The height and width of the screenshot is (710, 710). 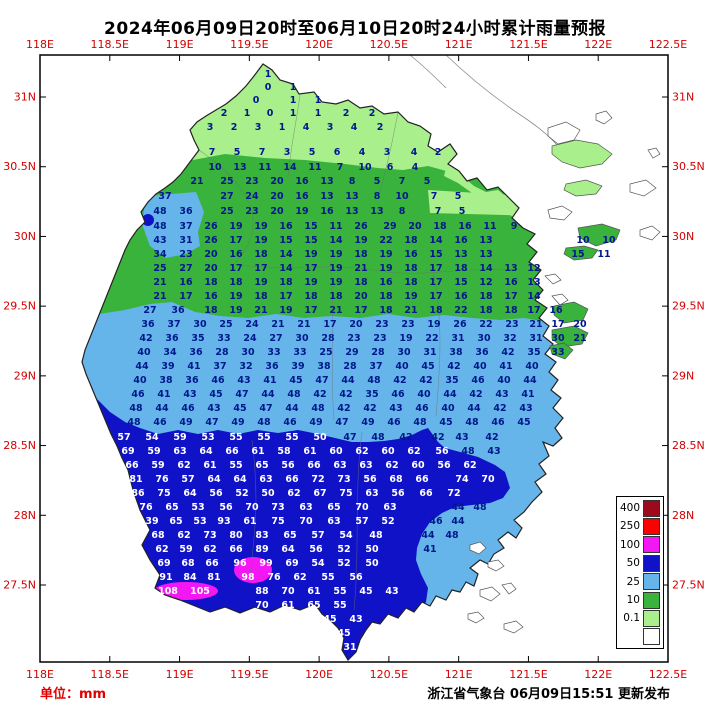 I want to click on station-value: 91, so click(x=165, y=577).